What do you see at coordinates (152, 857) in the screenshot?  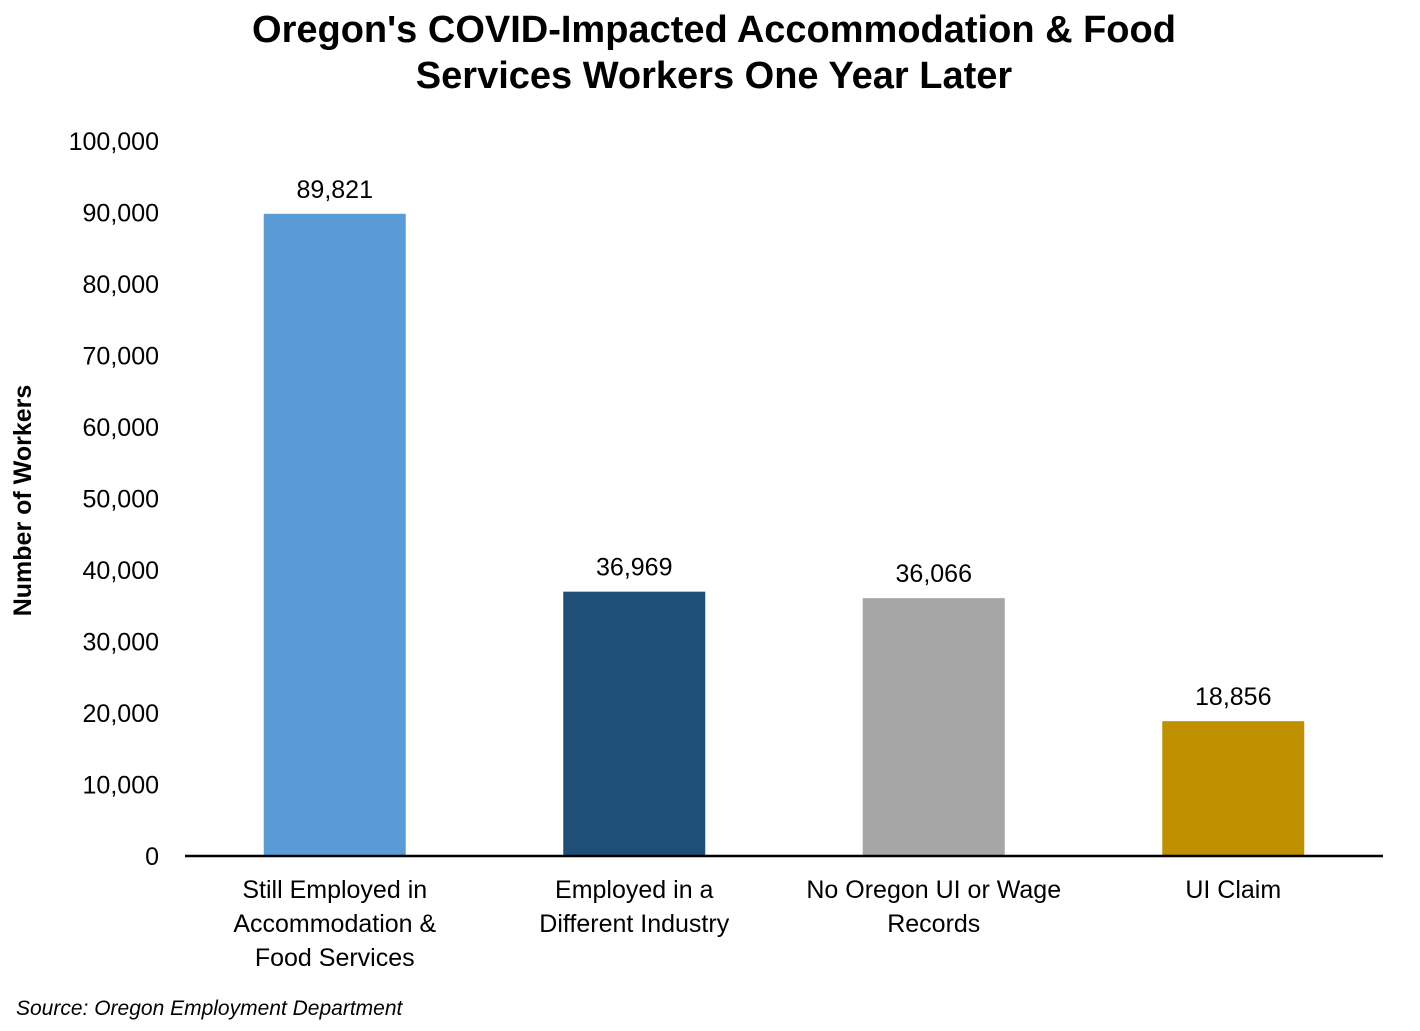 I see `y-tick-label: 0` at bounding box center [152, 857].